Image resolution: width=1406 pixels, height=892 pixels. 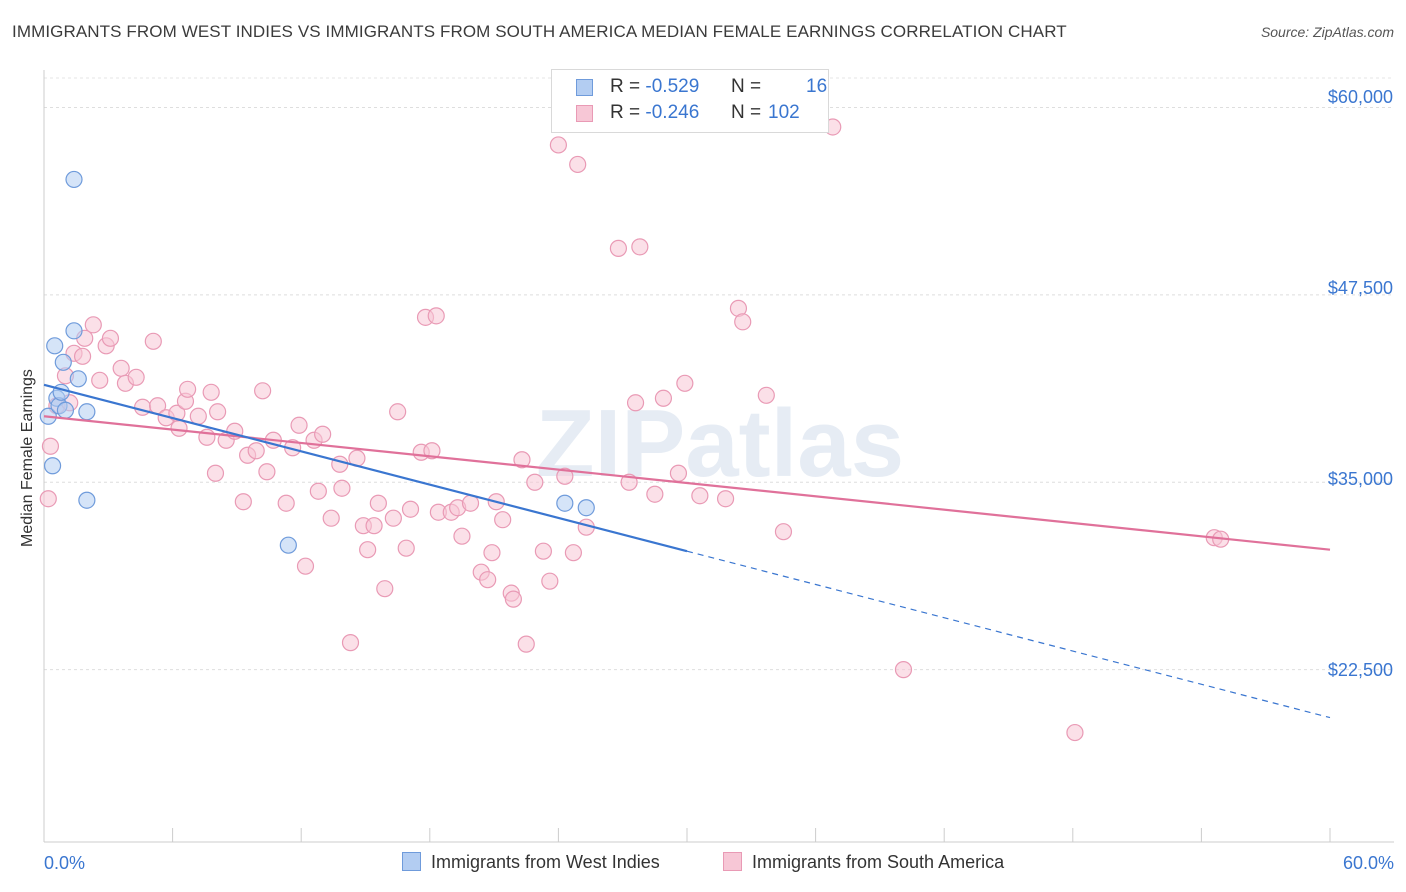 I want to click on legend-label-west-indies: Immigrants from West Indies, so click(x=545, y=862).